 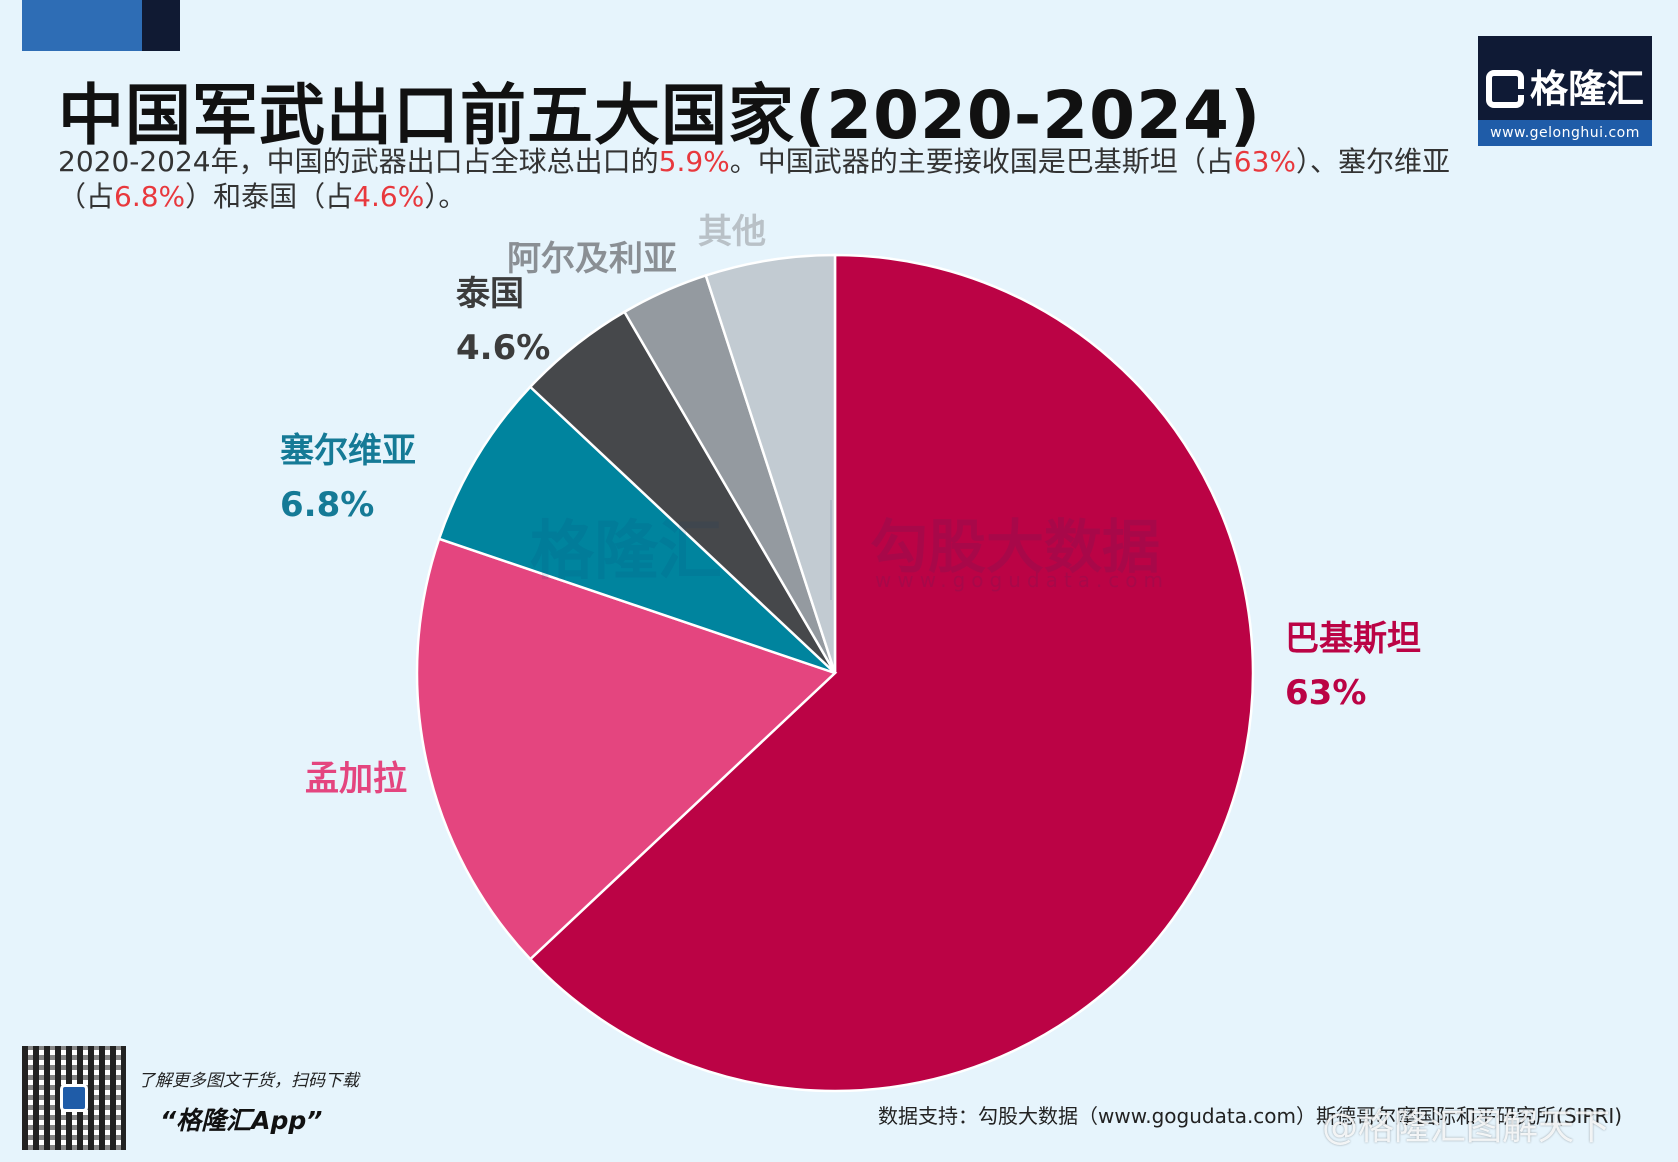 I want to click on serbia-share-value: 6.8%, so click(x=150, y=196).